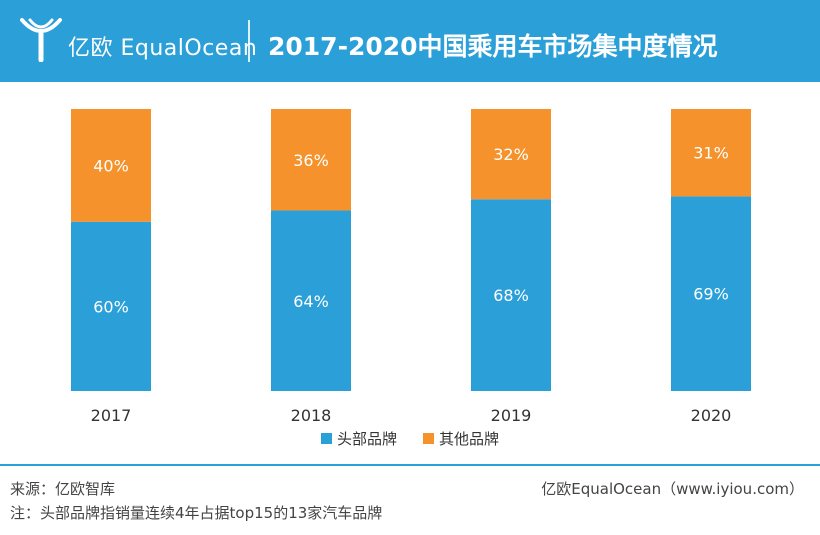 The width and height of the screenshot is (820, 535). I want to click on bar-head-2020, so click(711, 293).